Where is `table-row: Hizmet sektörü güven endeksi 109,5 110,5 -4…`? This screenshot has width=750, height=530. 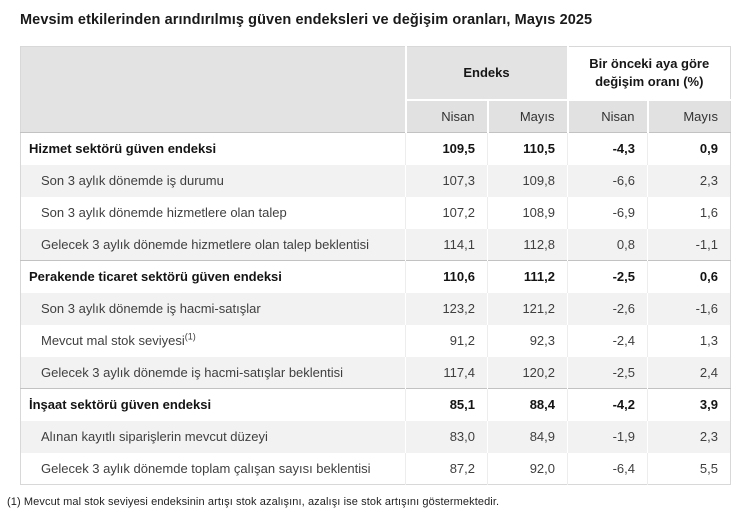
table-row: Hizmet sektörü güven endeksi 109,5 110,5 -4… is located at coordinates (375, 148).